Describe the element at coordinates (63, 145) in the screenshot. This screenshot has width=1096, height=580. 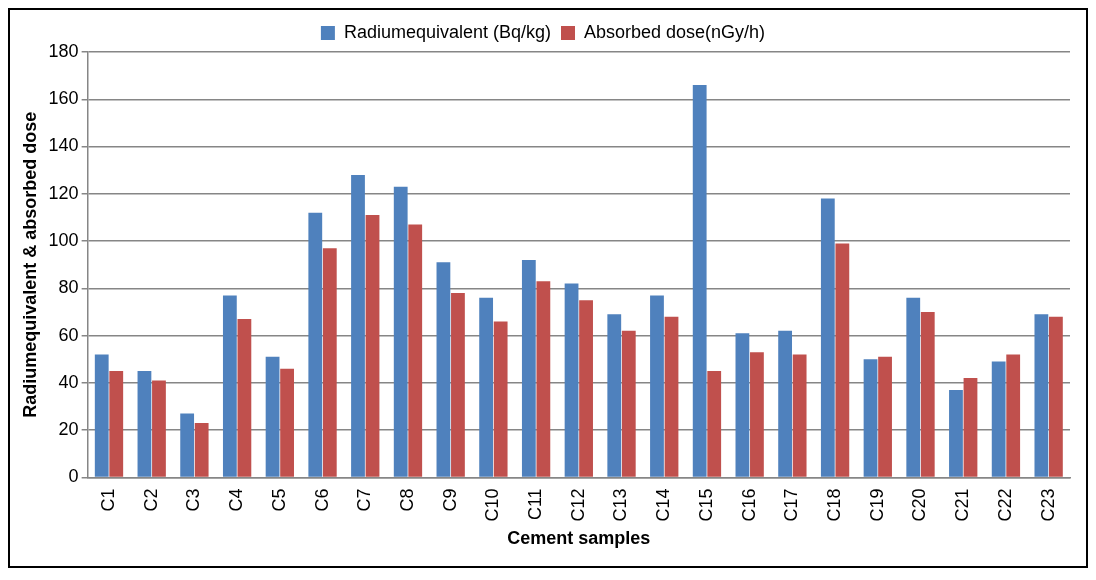
I see `y-tick-label: 140` at that location.